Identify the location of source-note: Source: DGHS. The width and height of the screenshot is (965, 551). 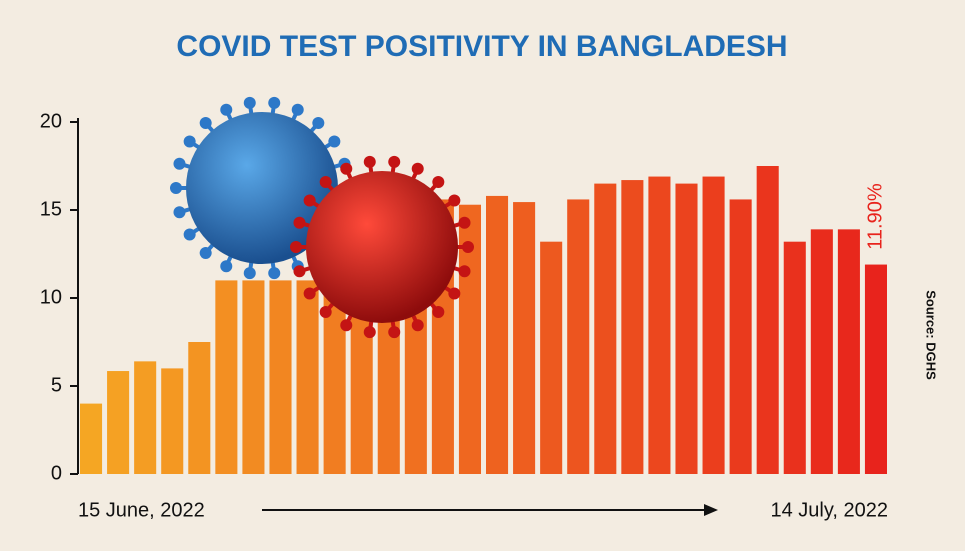
(931, 335).